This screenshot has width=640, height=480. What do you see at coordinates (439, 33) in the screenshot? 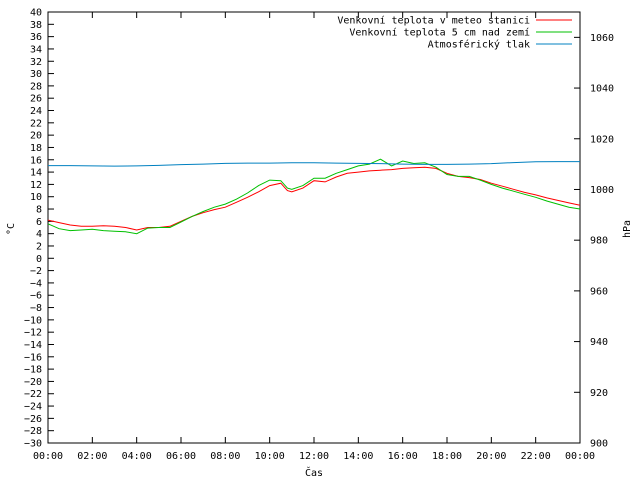
I see `legend-label-2: Venkovní teplota 5 cm nad zemí` at bounding box center [439, 33].